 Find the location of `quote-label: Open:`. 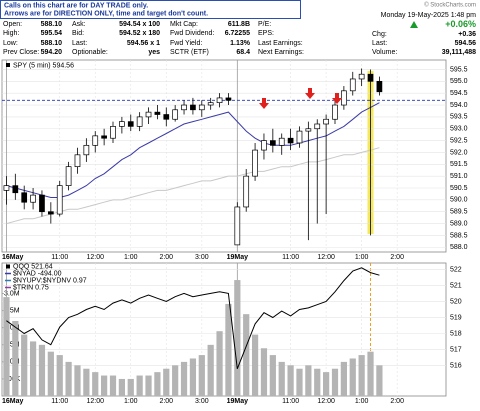

quote-label: Open: is located at coordinates (12, 24).